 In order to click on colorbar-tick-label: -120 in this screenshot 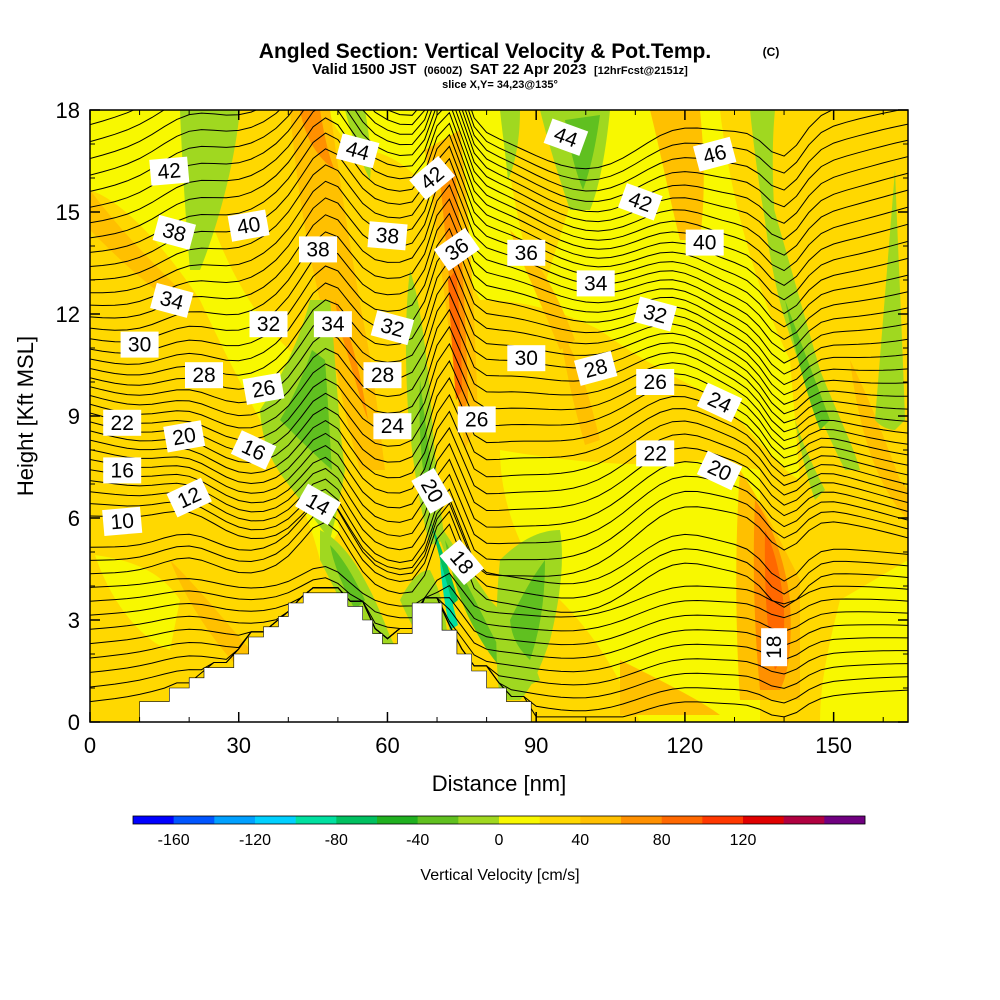, I will do `click(255, 840)`.